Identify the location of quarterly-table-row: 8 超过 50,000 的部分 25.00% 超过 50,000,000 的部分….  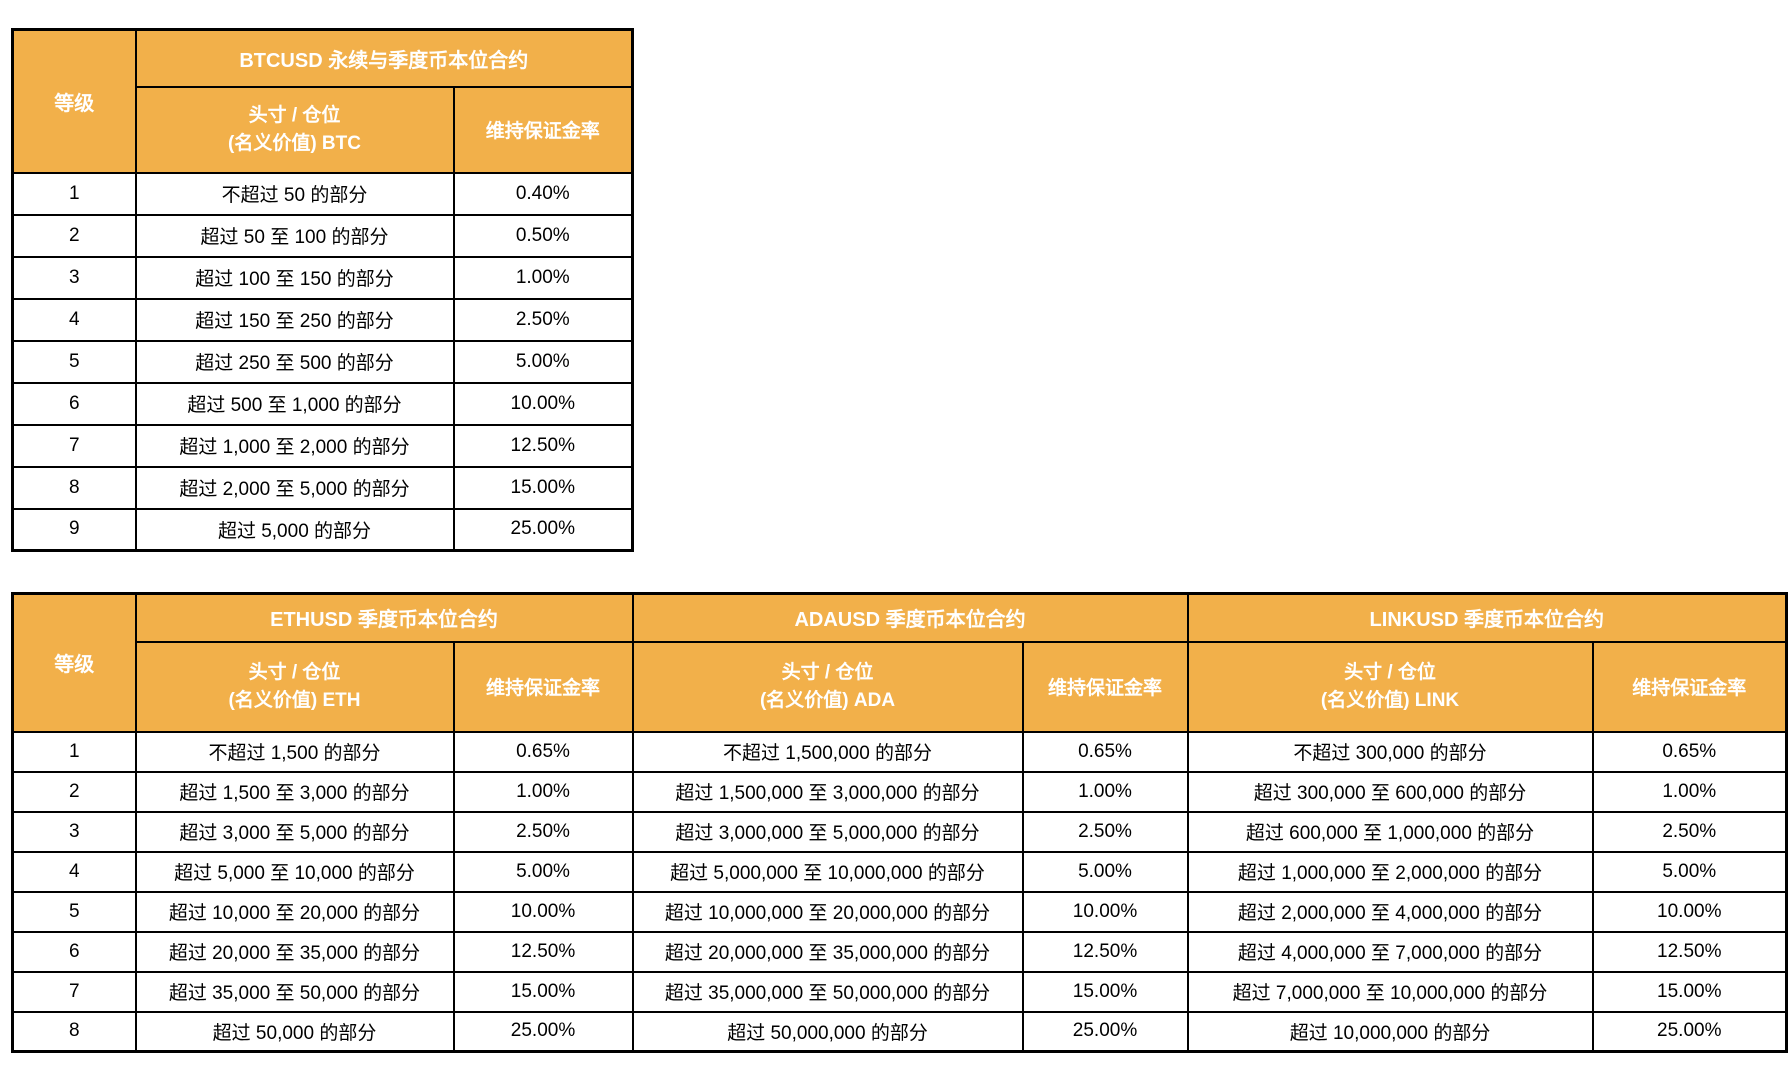
(899, 1031).